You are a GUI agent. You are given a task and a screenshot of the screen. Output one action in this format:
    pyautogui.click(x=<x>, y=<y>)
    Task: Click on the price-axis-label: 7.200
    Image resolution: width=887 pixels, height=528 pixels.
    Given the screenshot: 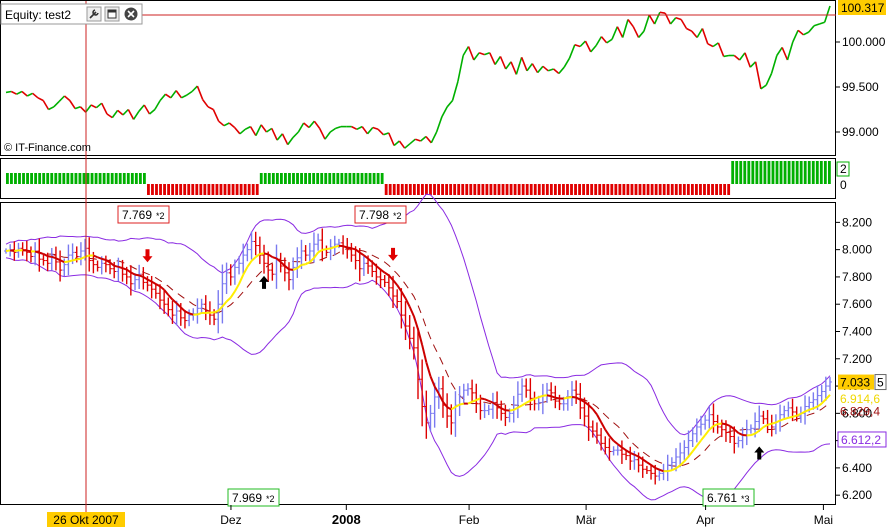 What is the action you would take?
    pyautogui.click(x=857, y=359)
    